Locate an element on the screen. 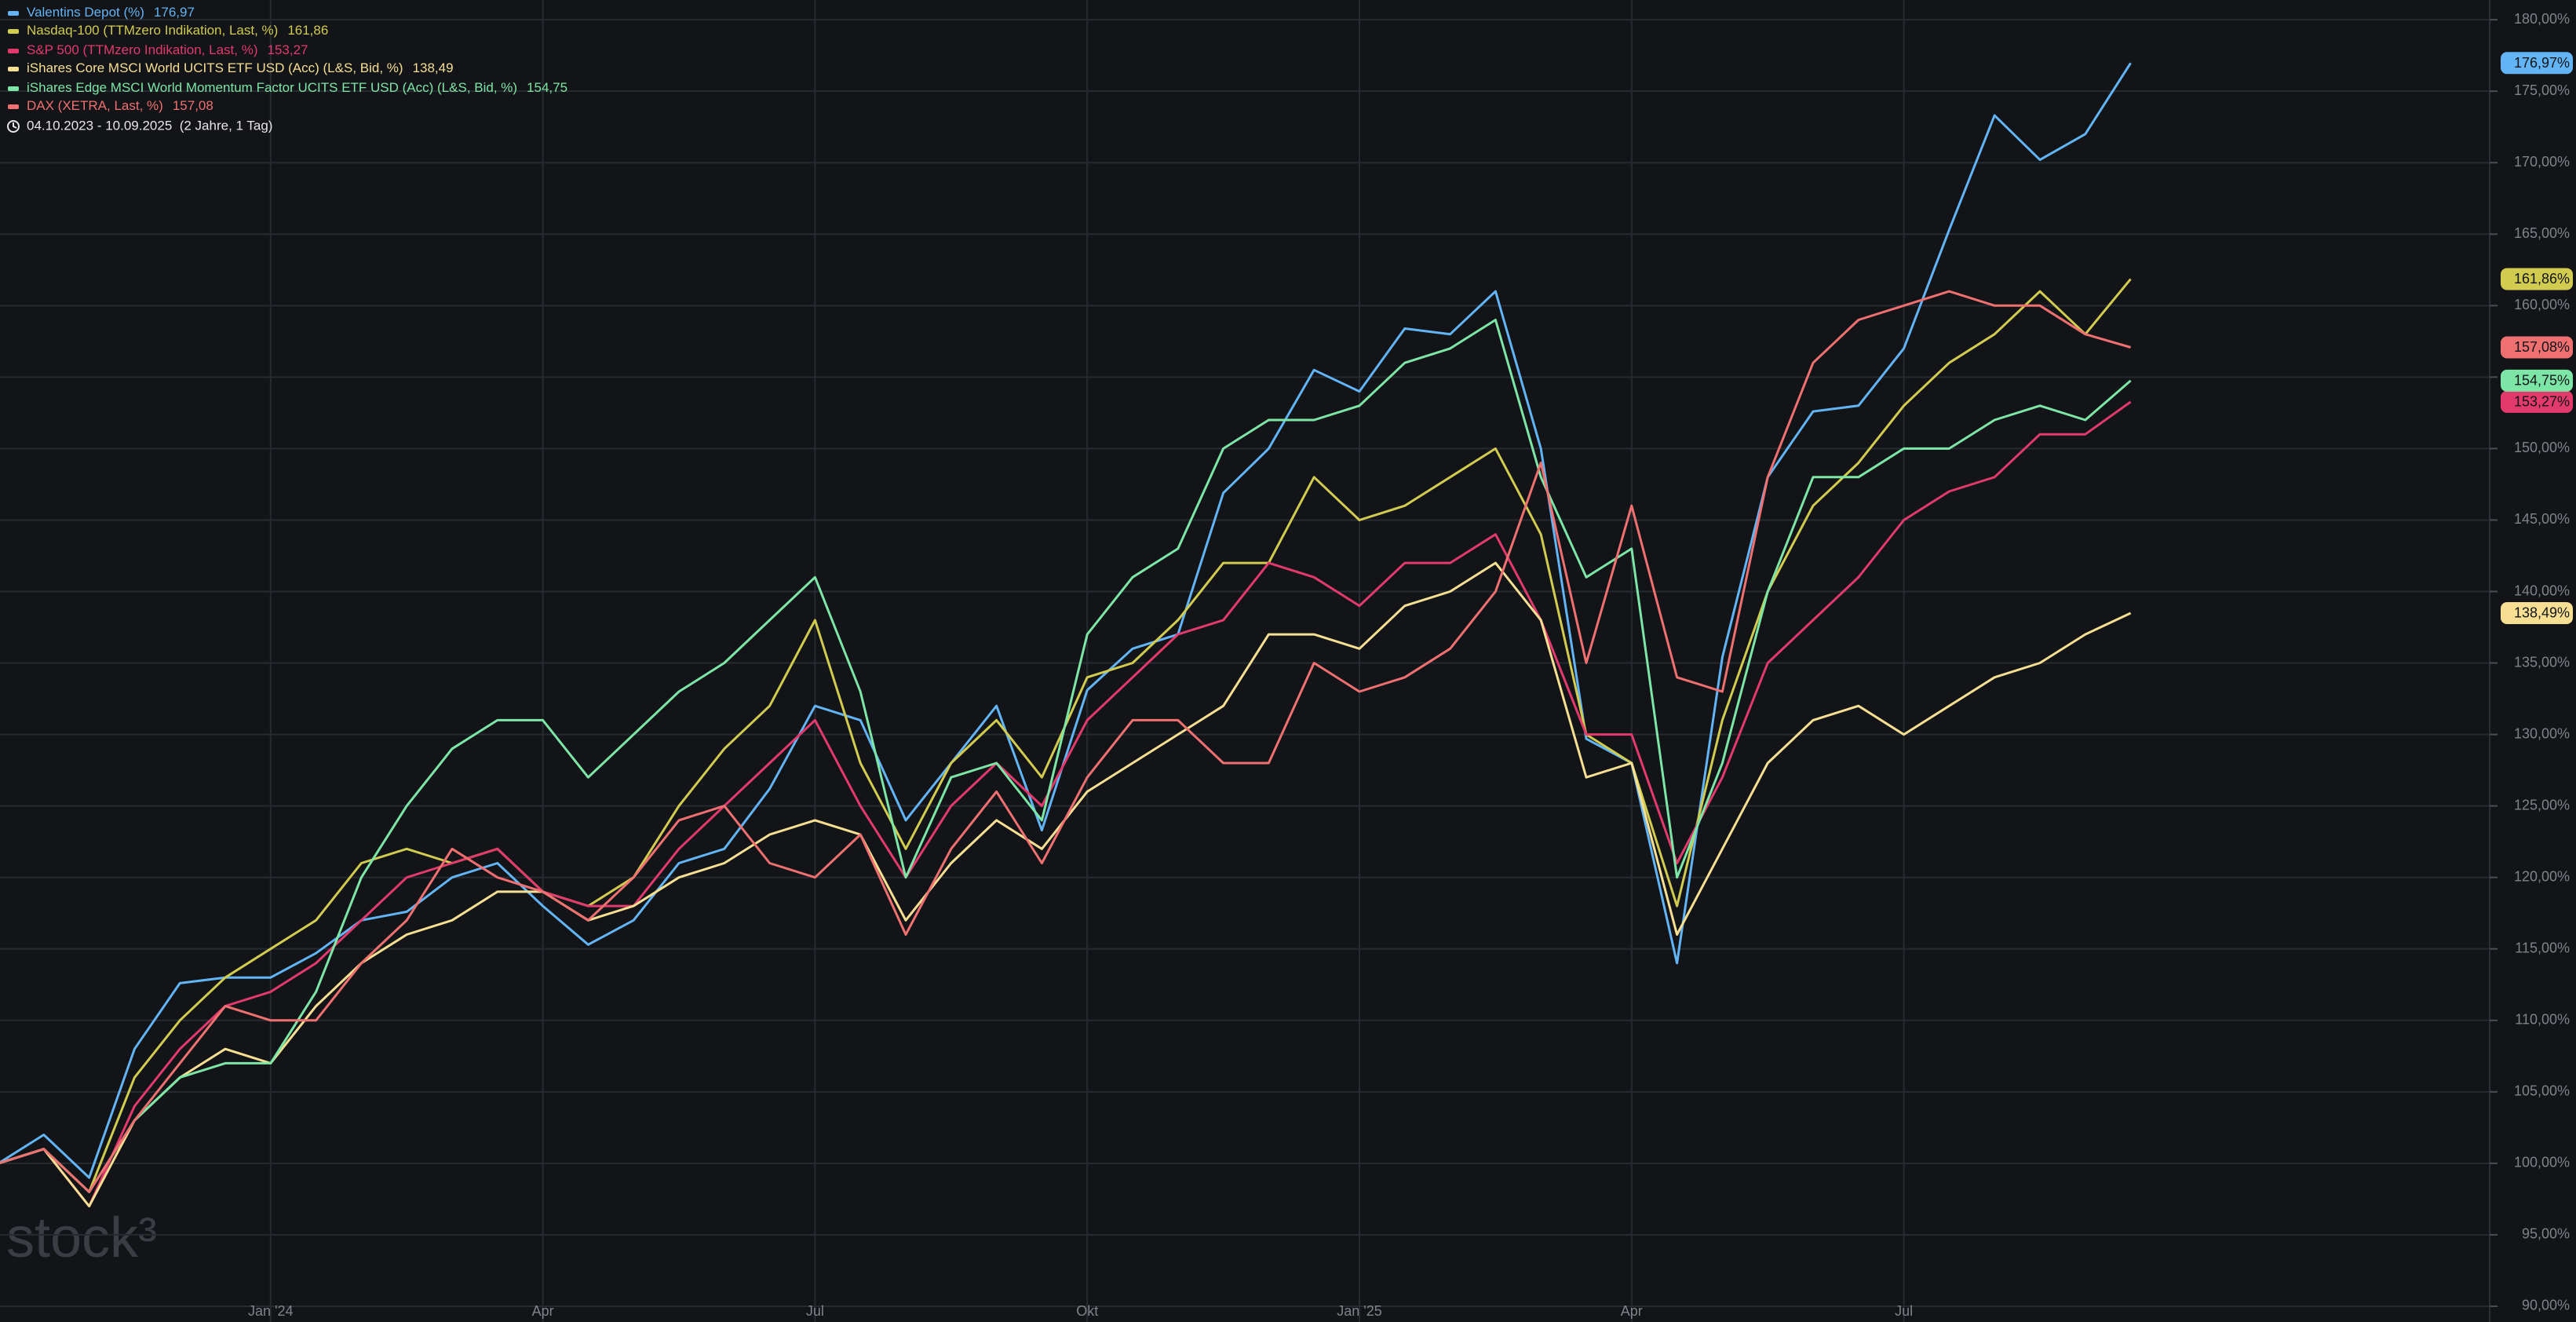 This screenshot has width=2576, height=1322. legend-entry: Valentins Depot (%) 176,97 is located at coordinates (111, 12).